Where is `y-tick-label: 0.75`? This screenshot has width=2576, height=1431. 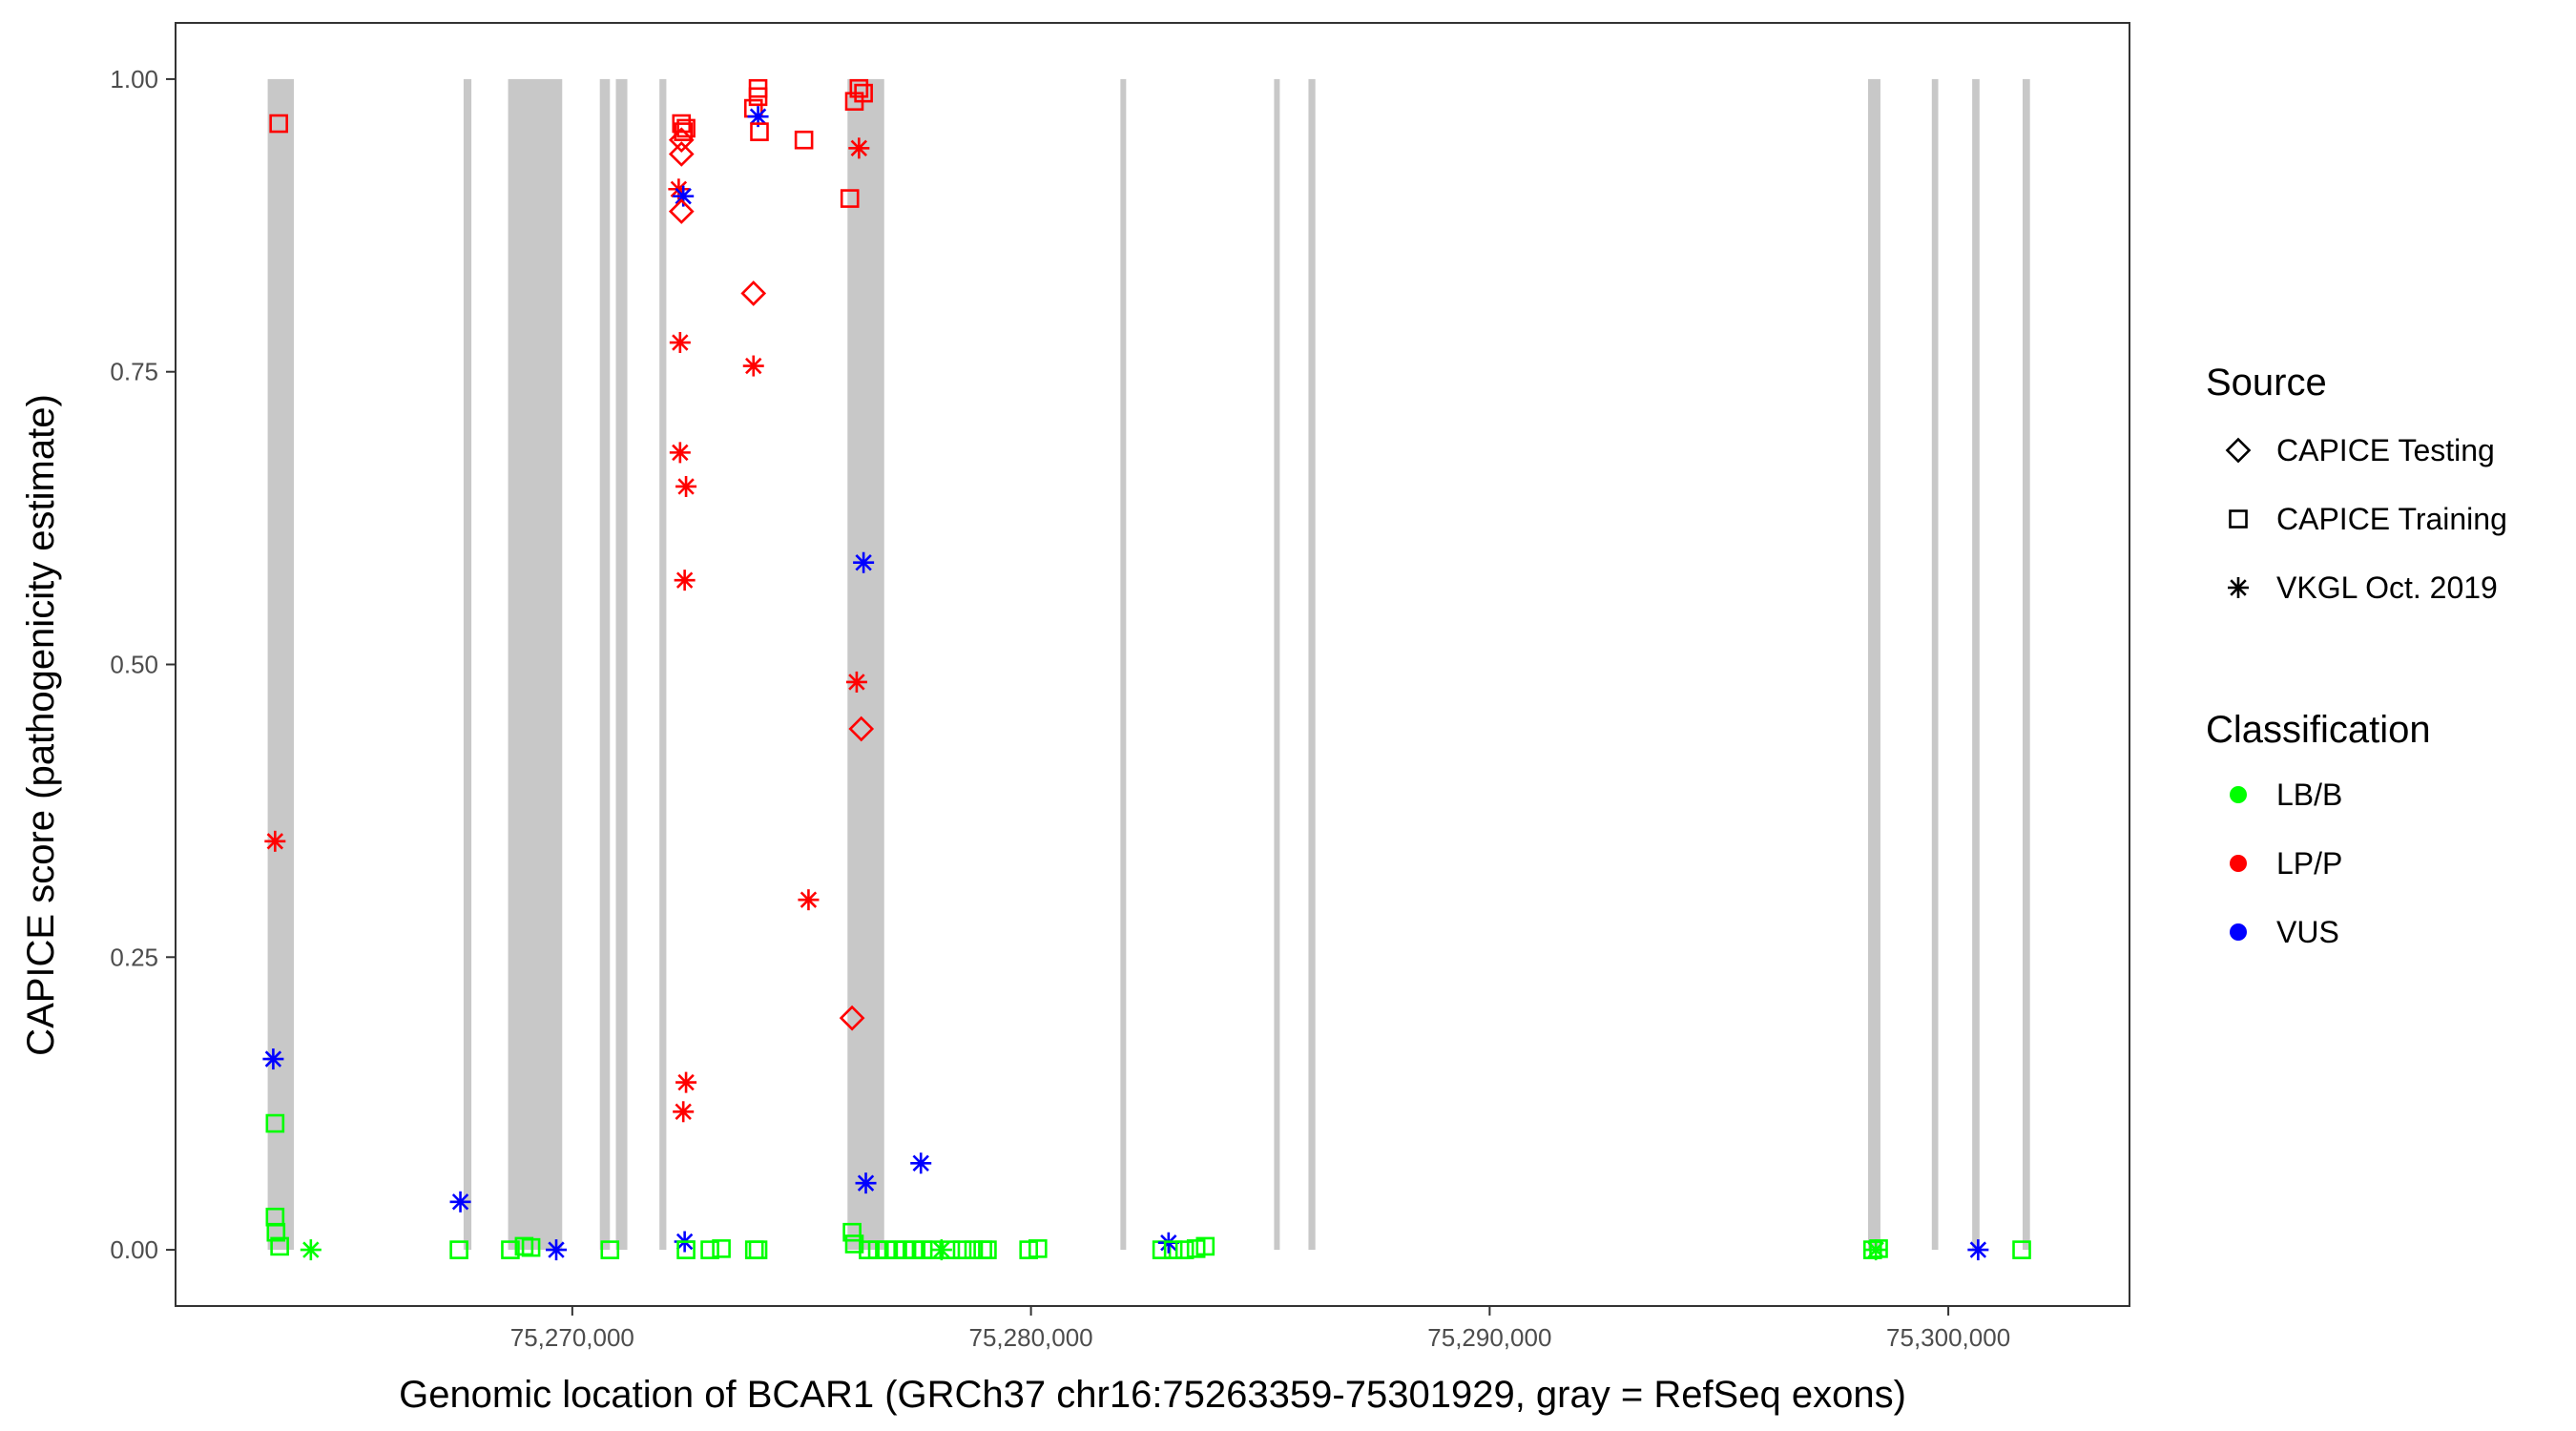
y-tick-label: 0.75 is located at coordinates (134, 372).